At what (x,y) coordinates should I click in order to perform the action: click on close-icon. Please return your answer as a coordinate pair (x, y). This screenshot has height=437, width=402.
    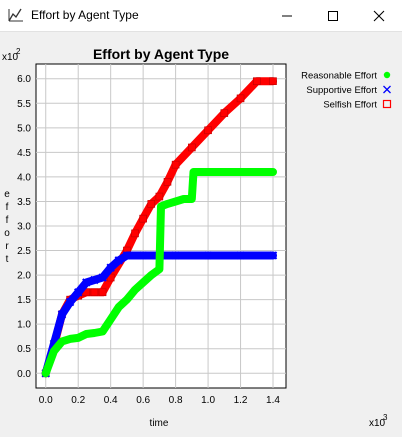
    Looking at the image, I should click on (379, 16).